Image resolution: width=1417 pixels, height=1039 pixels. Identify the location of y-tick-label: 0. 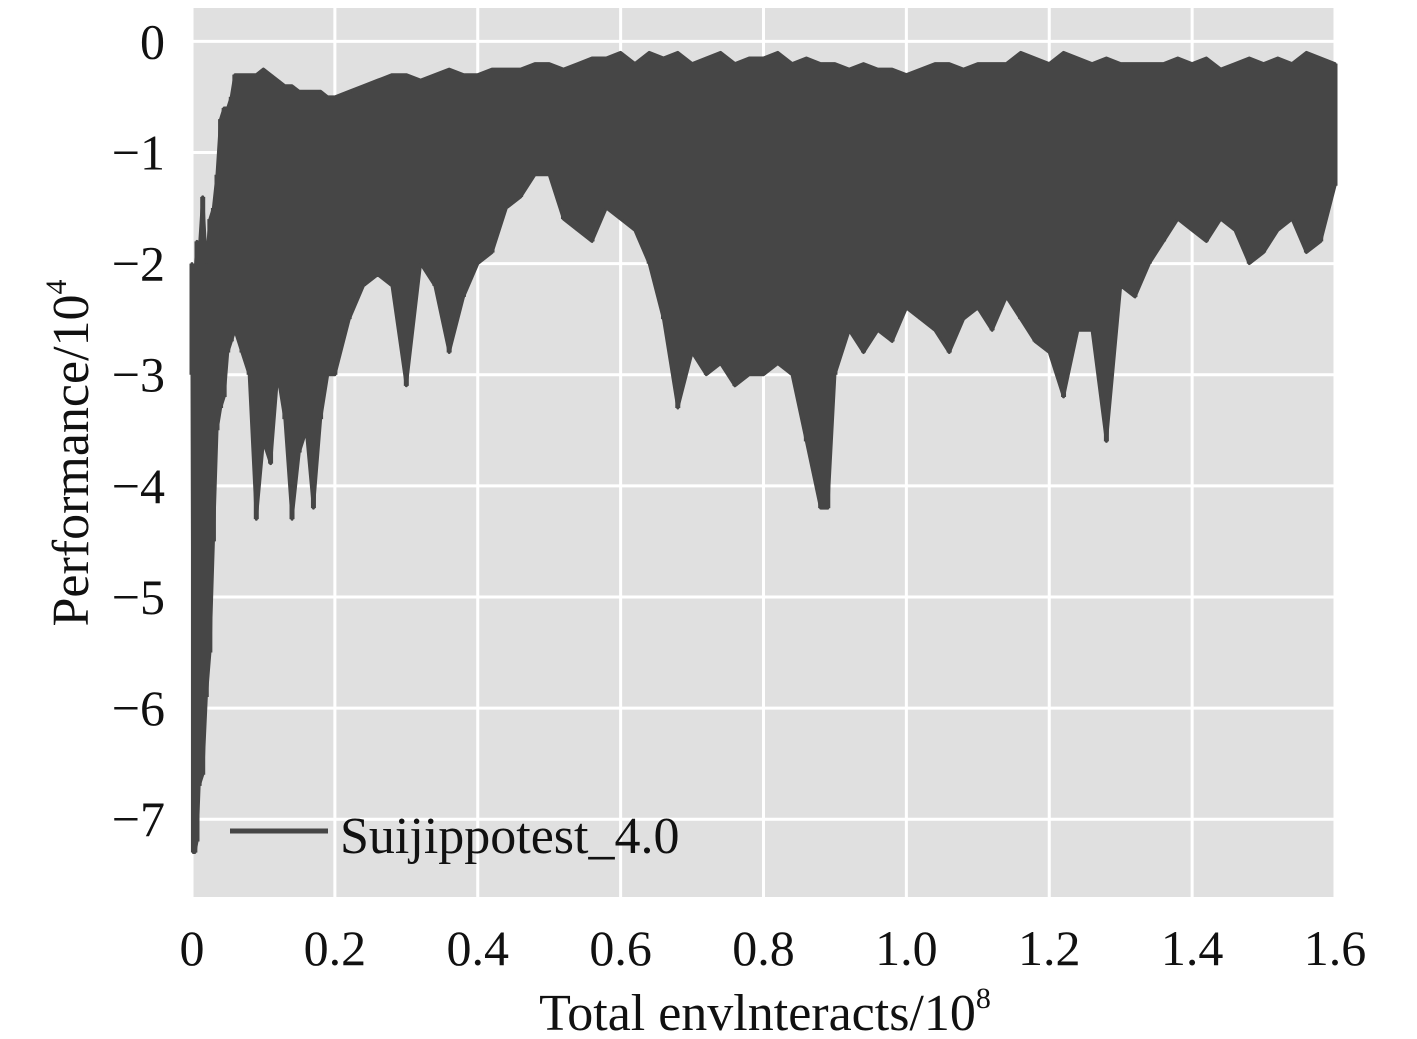
(152, 41).